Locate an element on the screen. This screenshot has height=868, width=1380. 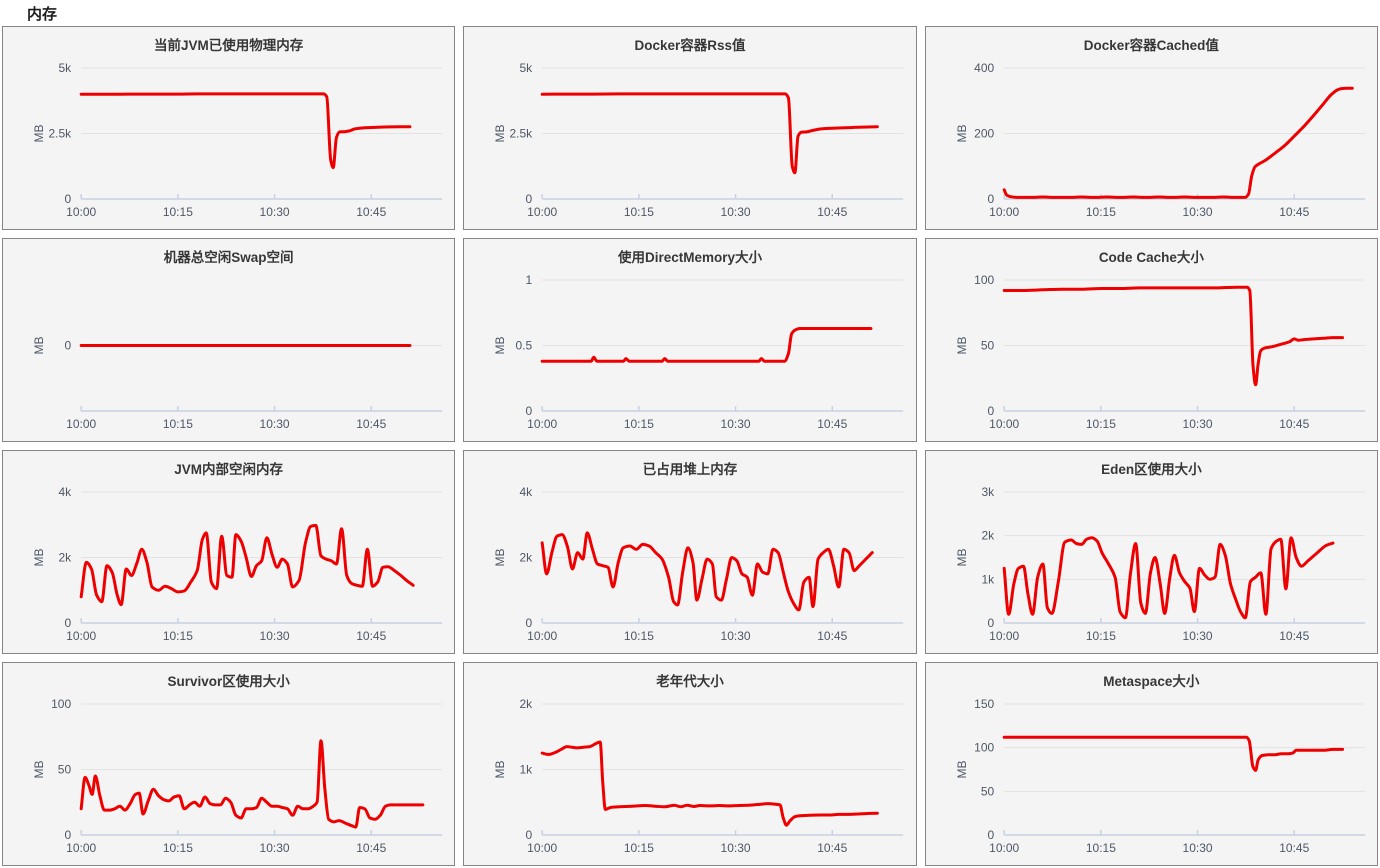
chart-title: 机器总空闲Swap空间 is located at coordinates (228, 257).